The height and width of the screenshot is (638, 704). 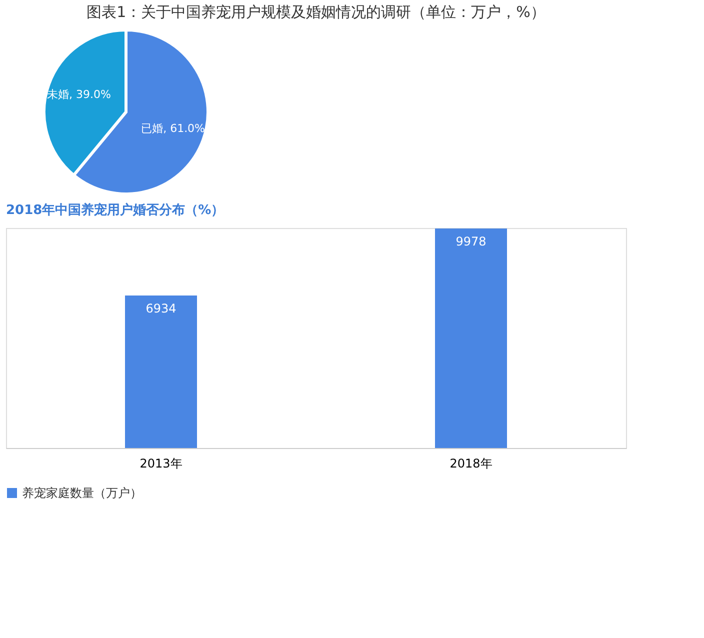 What do you see at coordinates (78, 95) in the screenshot?
I see `slice-label: 未婚, 39.0%` at bounding box center [78, 95].